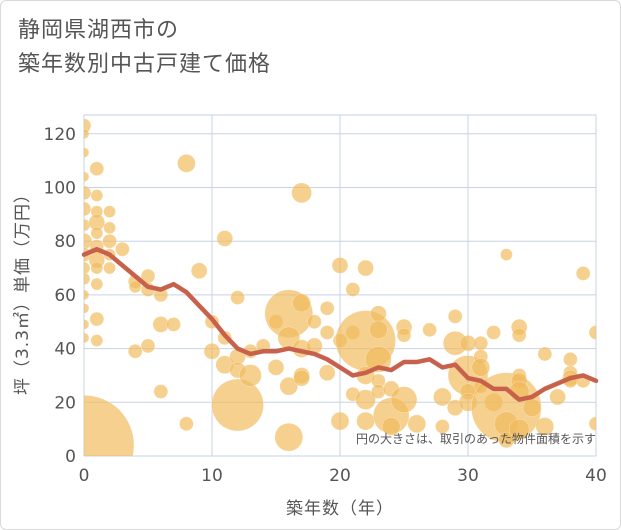 This screenshot has height=530, width=621. What do you see at coordinates (65, 350) in the screenshot?
I see `y-tick-label: 40` at bounding box center [65, 350].